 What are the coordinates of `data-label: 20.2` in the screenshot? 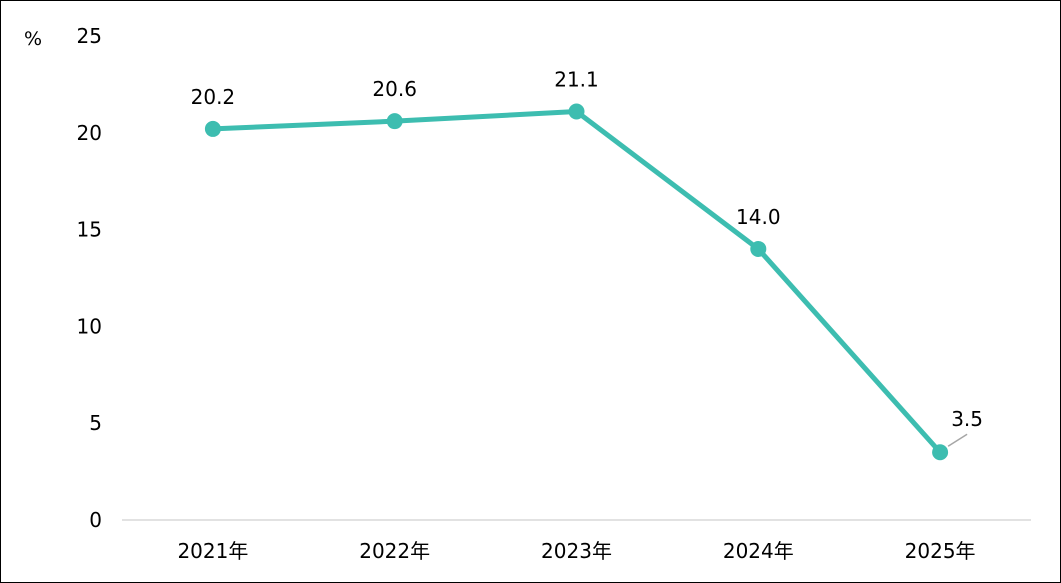 It's located at (213, 97).